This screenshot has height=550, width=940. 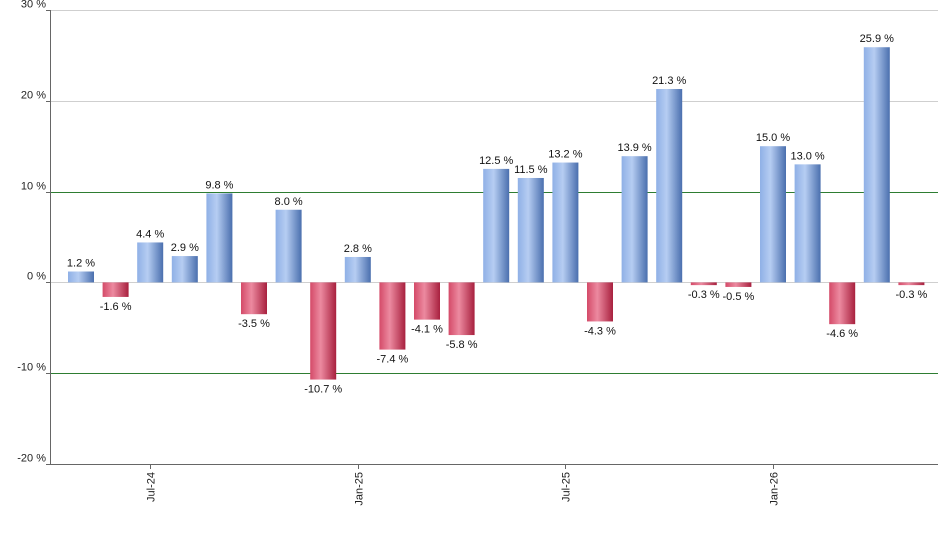 What do you see at coordinates (807, 156) in the screenshot?
I see `data-label: 13.0 %` at bounding box center [807, 156].